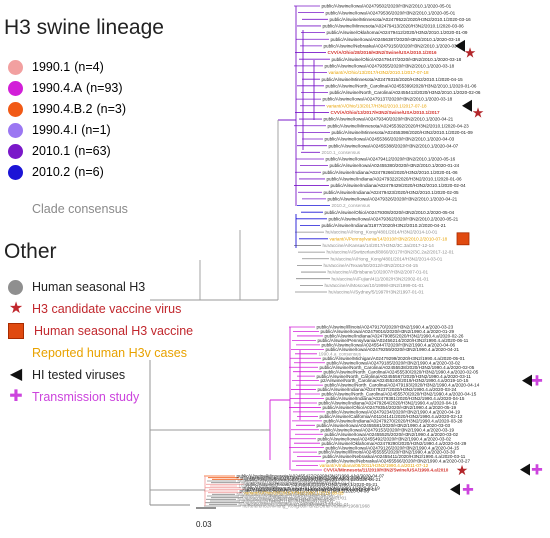  Describe the element at coordinates (89, 172) in the screenshot. I see `lineage-count: (n=6)` at that location.